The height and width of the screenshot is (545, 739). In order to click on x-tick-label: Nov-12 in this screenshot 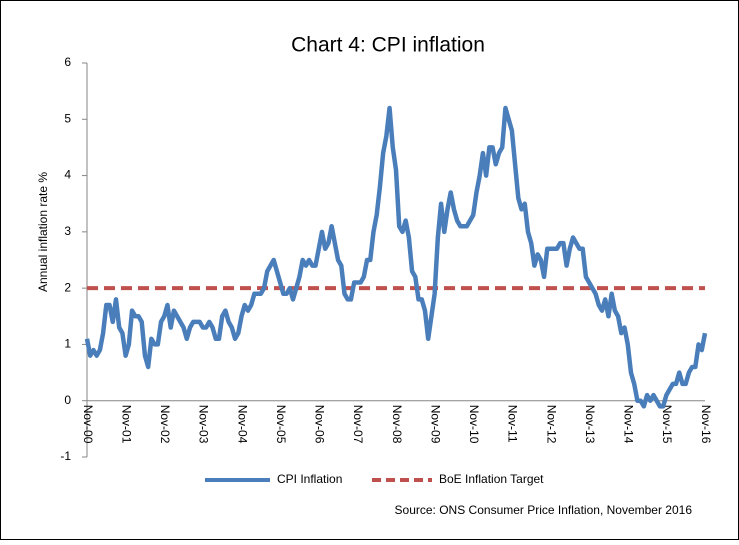, I will do `click(551, 424)`.